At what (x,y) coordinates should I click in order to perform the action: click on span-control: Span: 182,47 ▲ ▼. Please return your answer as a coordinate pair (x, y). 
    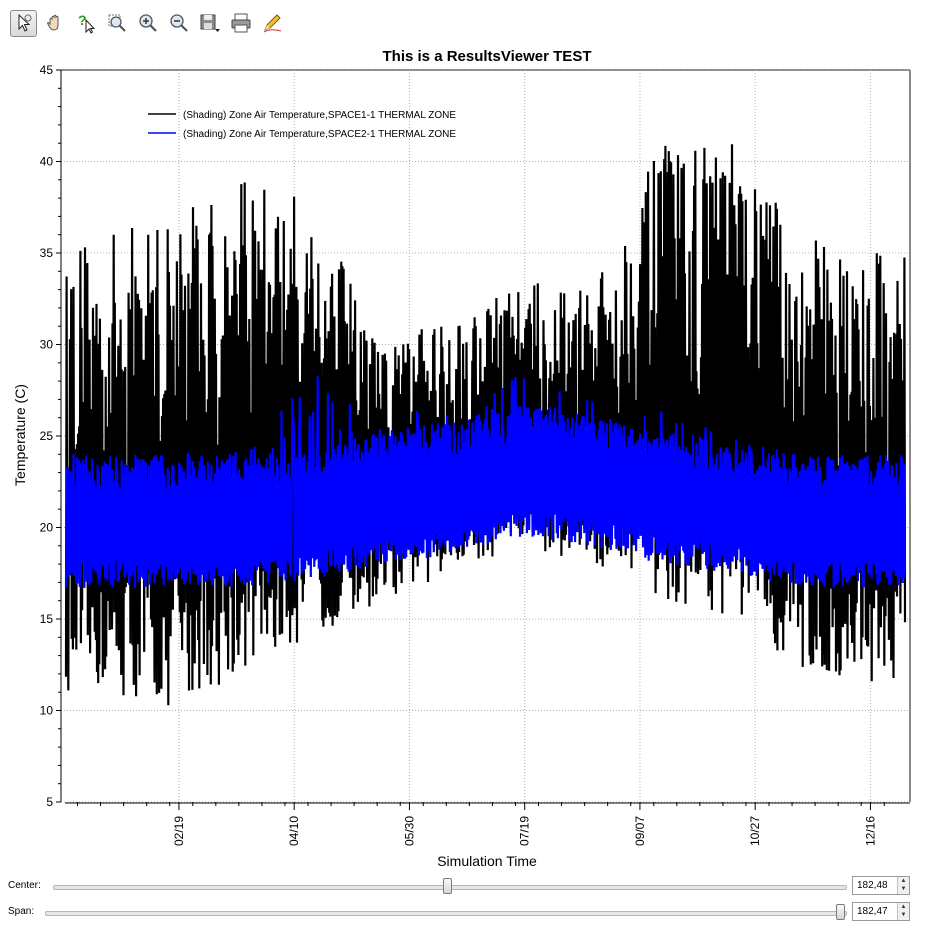
    Looking at the image, I should click on (462, 913).